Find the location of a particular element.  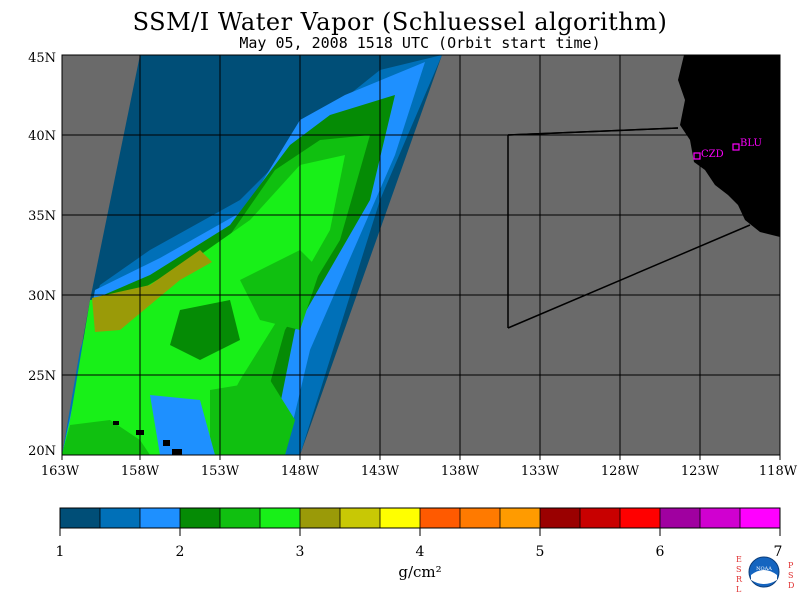

colorbar-unit-label: g/cm² is located at coordinates (419, 572).